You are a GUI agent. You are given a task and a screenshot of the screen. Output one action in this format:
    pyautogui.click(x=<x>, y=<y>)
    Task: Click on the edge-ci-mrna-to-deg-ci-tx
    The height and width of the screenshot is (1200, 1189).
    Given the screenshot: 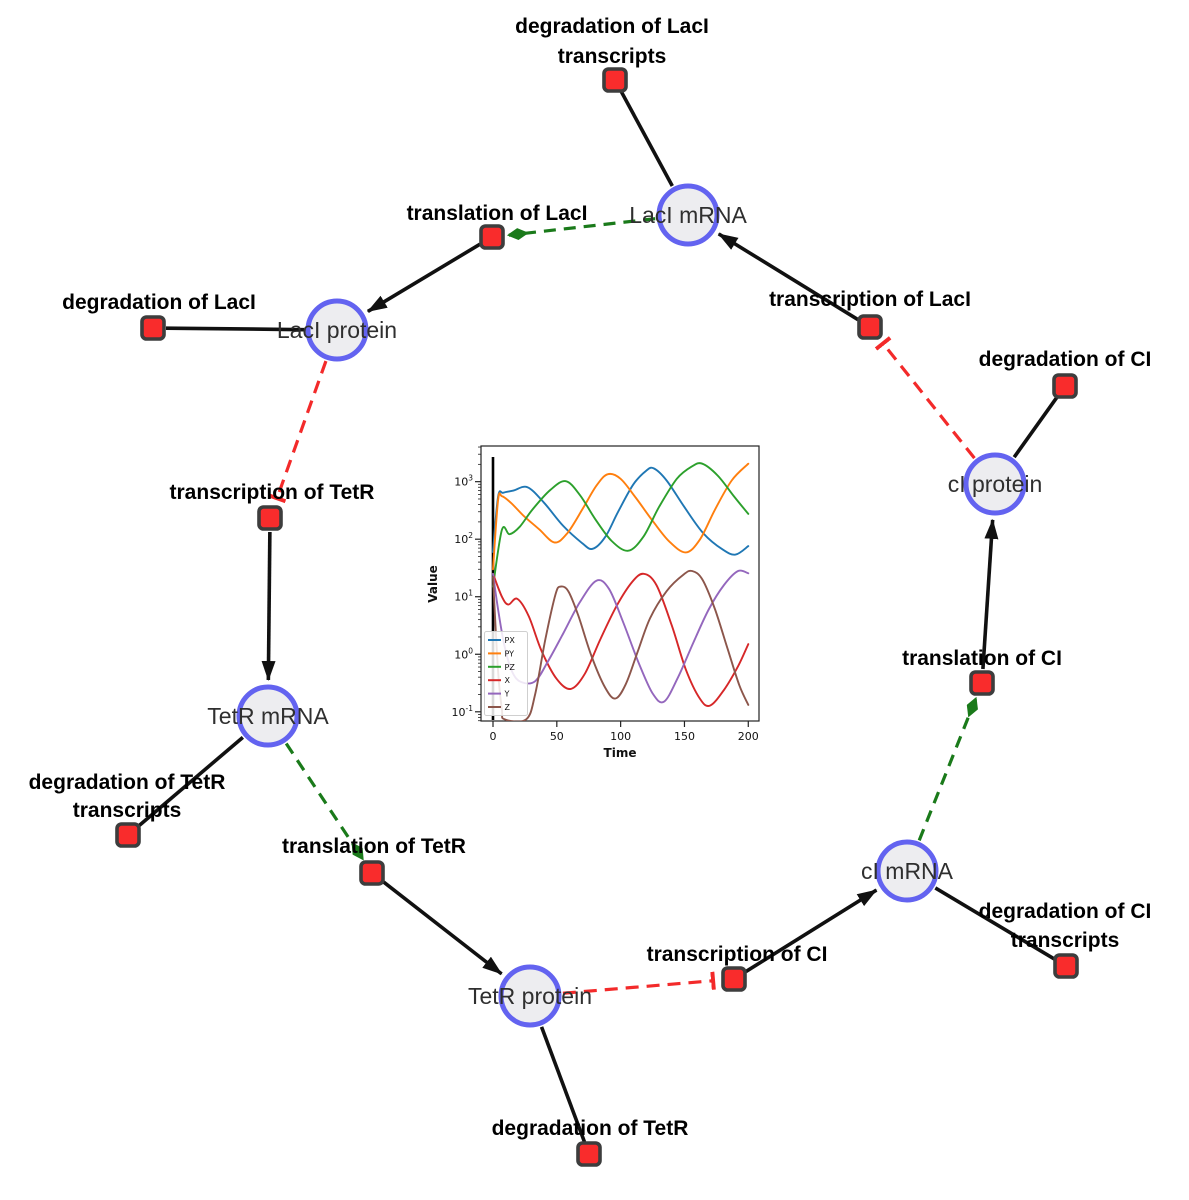 What is the action you would take?
    pyautogui.click(x=995, y=923)
    